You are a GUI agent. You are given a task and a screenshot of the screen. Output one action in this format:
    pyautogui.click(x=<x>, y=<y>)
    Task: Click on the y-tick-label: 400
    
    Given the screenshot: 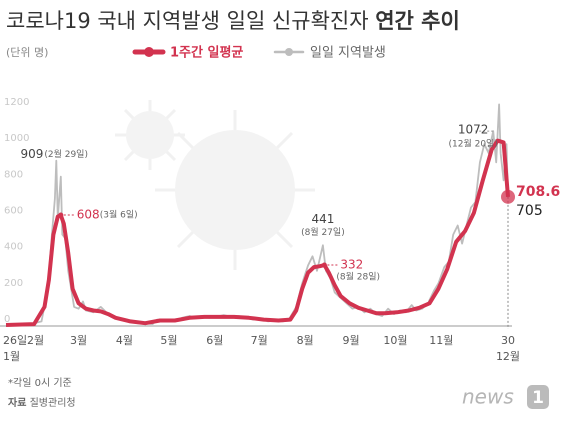 What is the action you would take?
    pyautogui.click(x=13, y=247)
    